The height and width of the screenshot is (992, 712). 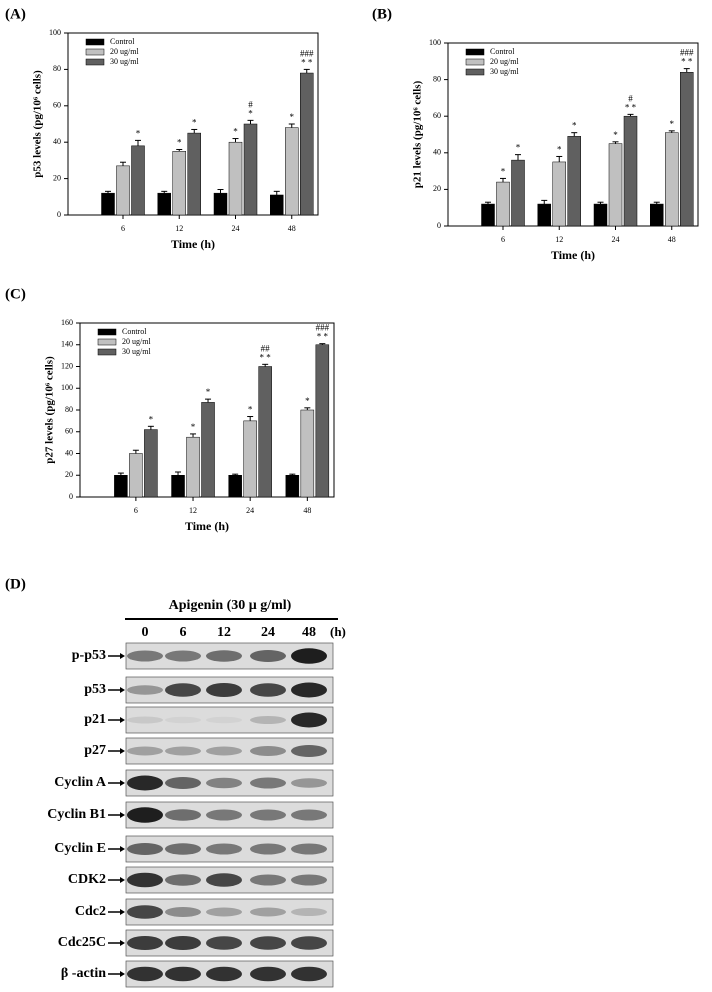 I want to click on treatment-label: Apigenin (30 μ g/ml), so click(x=230, y=605).